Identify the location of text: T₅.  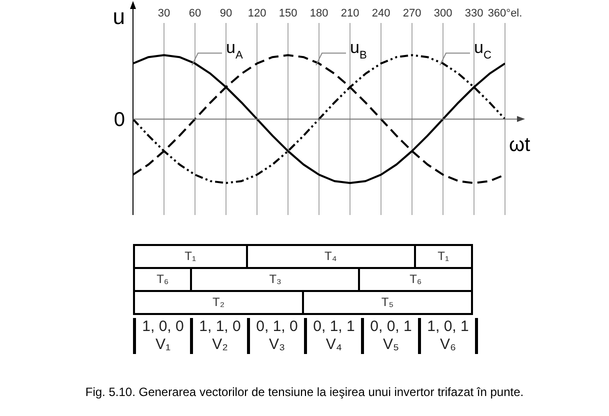
(387, 302).